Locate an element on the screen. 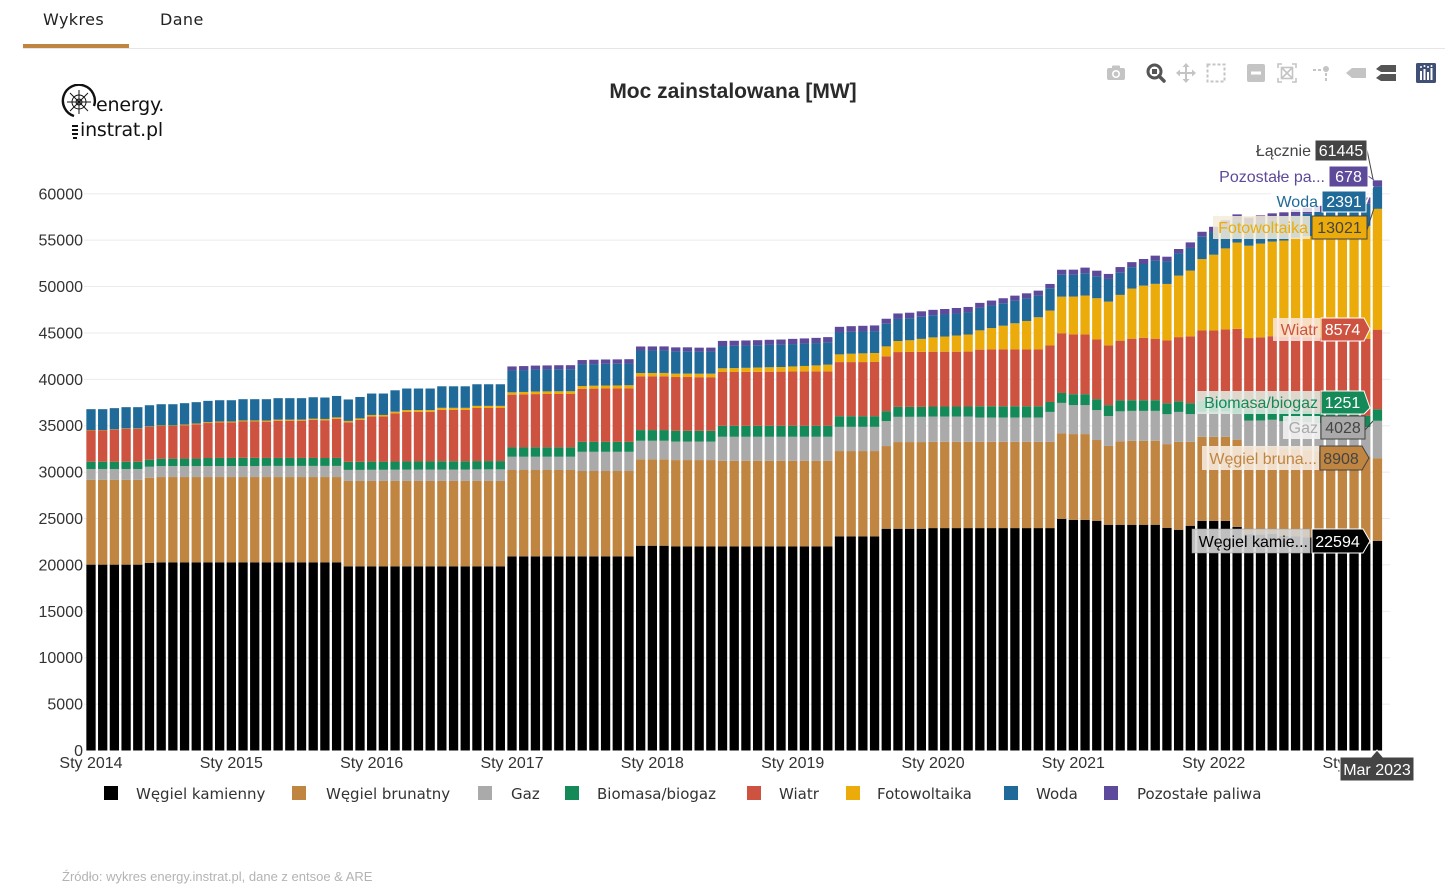  box-select-icon is located at coordinates (1216, 73).